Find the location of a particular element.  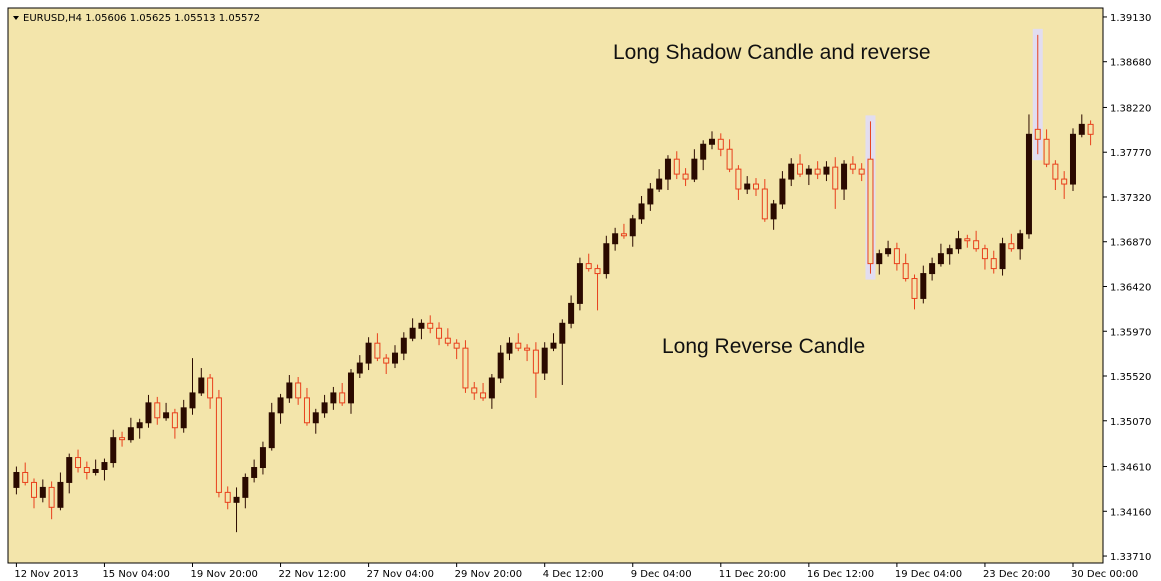

y-tick-label: 1.38680 is located at coordinates (1130, 63).